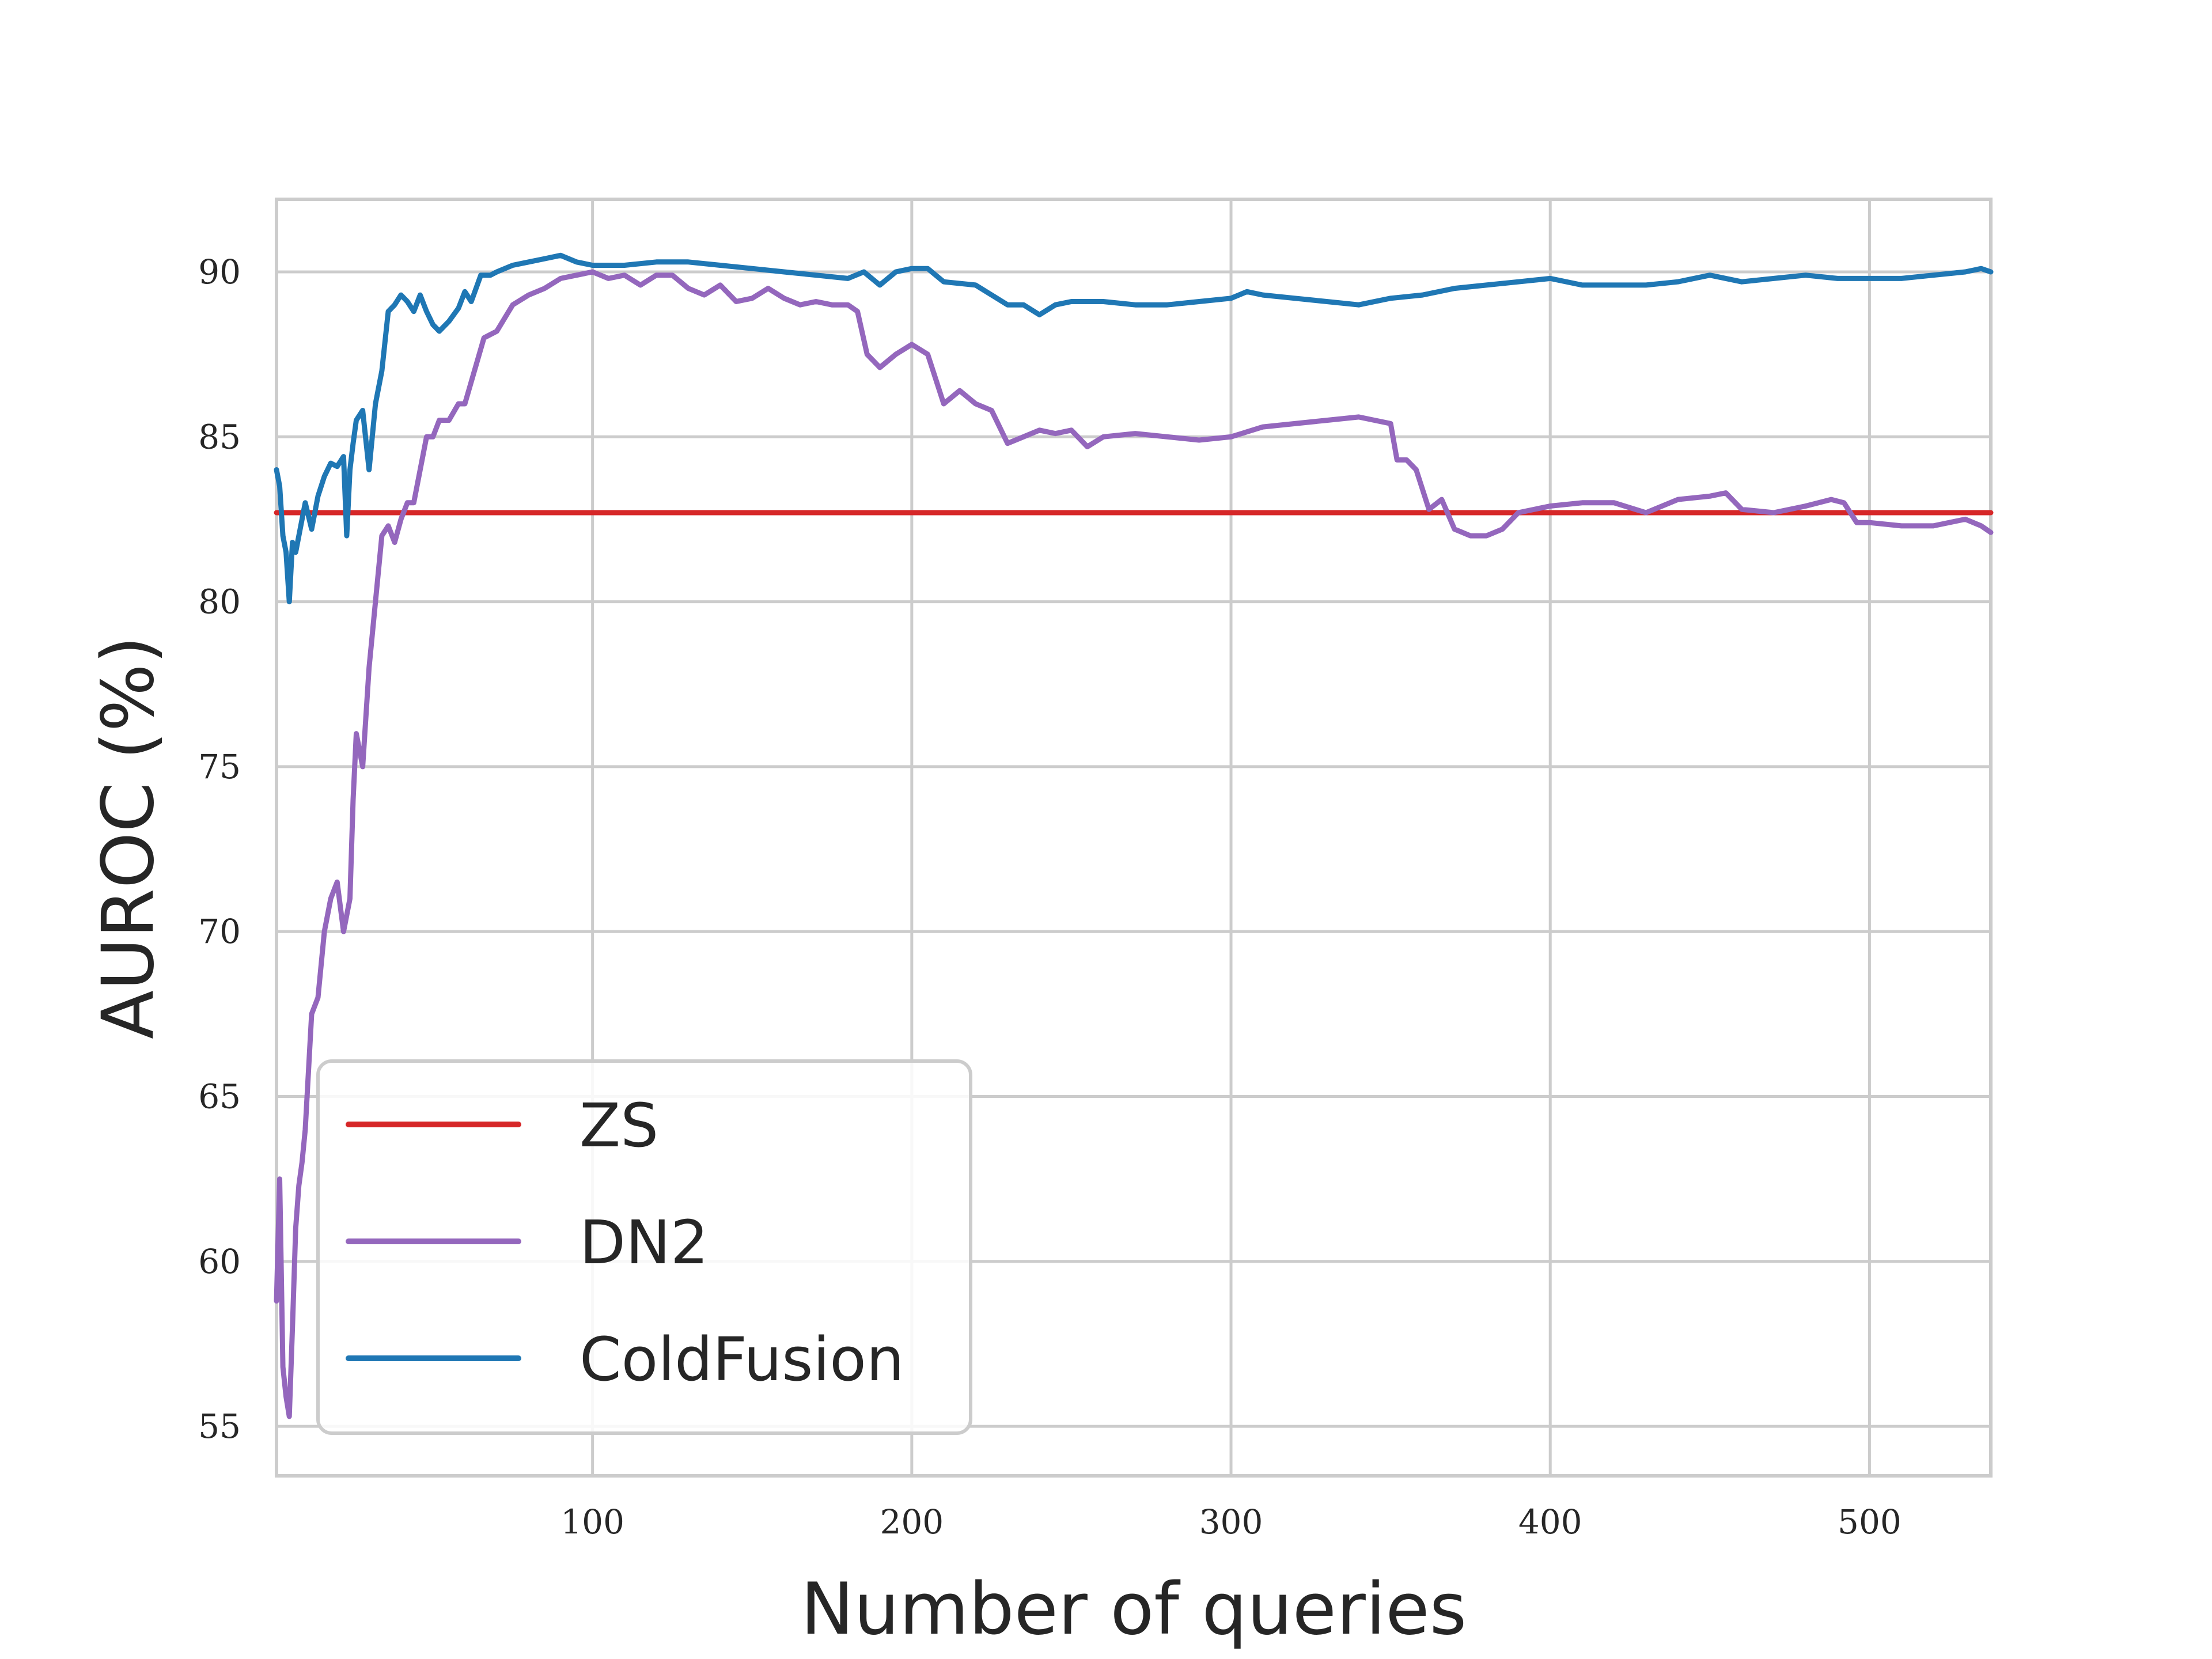 This screenshot has width=2212, height=1659. Describe the element at coordinates (618, 1125) in the screenshot. I see `legend-label-zs: ZS` at that location.